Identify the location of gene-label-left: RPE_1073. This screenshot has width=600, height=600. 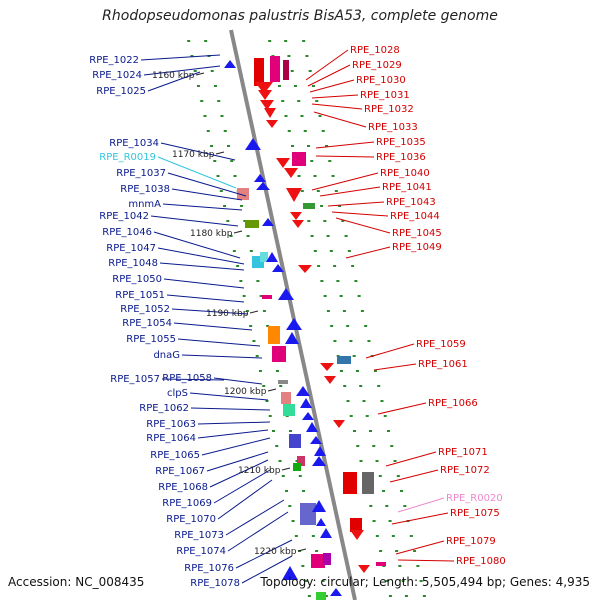
(199, 535).